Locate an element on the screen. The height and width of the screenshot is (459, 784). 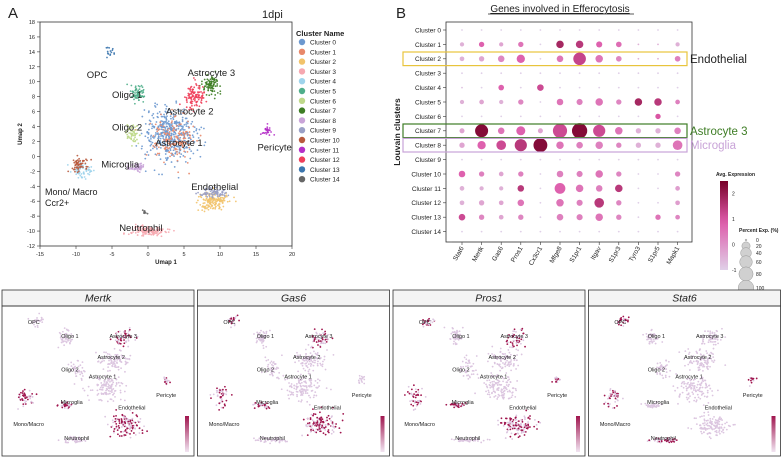
feature-cluster-label: Astrocyte 2 is located at coordinates (307, 358).